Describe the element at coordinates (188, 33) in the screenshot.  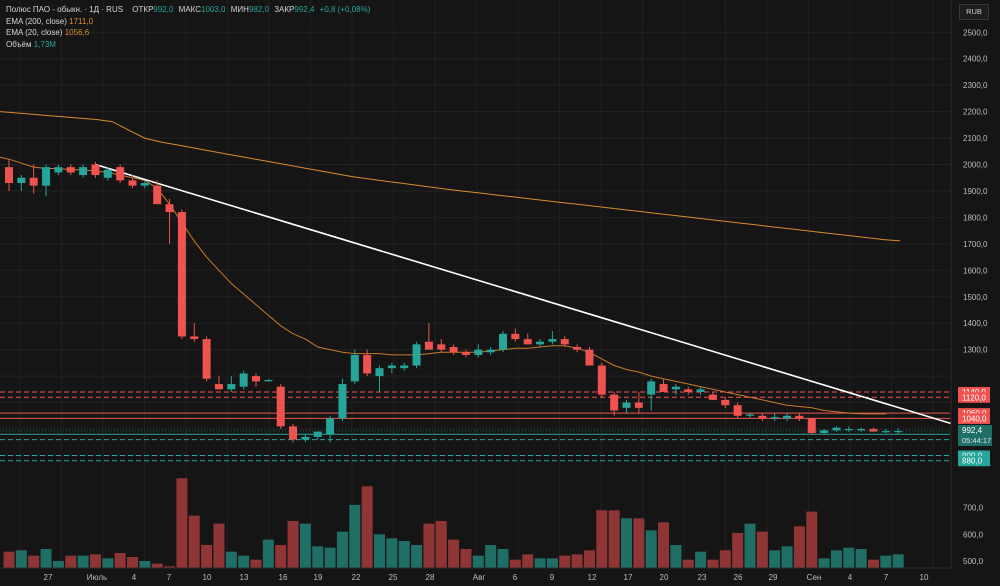
I see `ema20-row: EMA (20, close) 1056,6` at that location.